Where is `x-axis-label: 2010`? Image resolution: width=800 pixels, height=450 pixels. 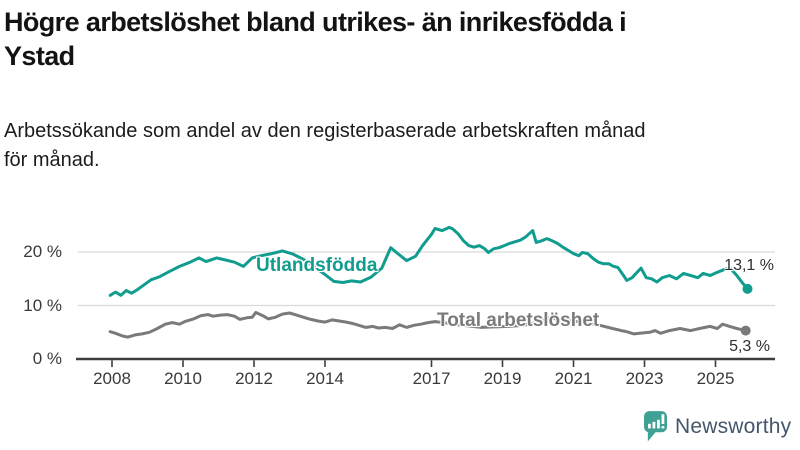 x-axis-label: 2010 is located at coordinates (183, 378).